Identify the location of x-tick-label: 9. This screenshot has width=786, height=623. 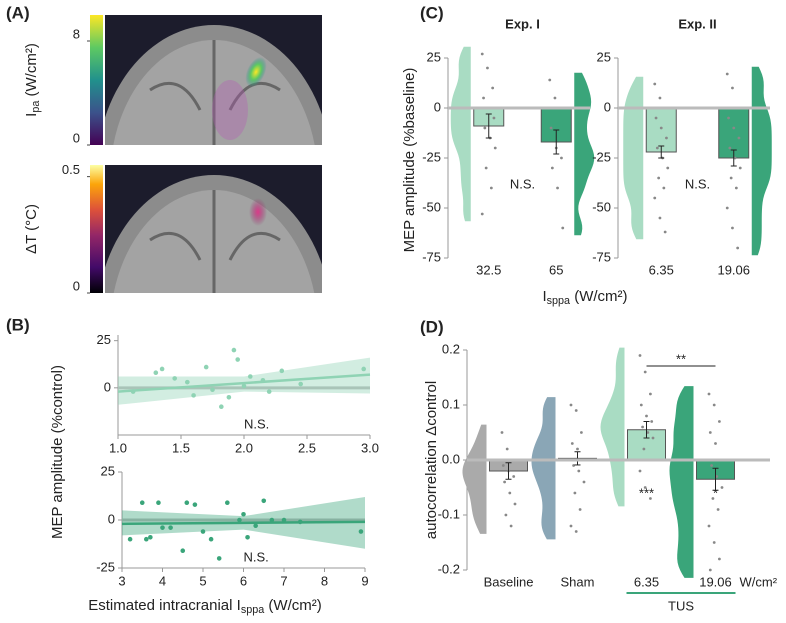
(364, 580).